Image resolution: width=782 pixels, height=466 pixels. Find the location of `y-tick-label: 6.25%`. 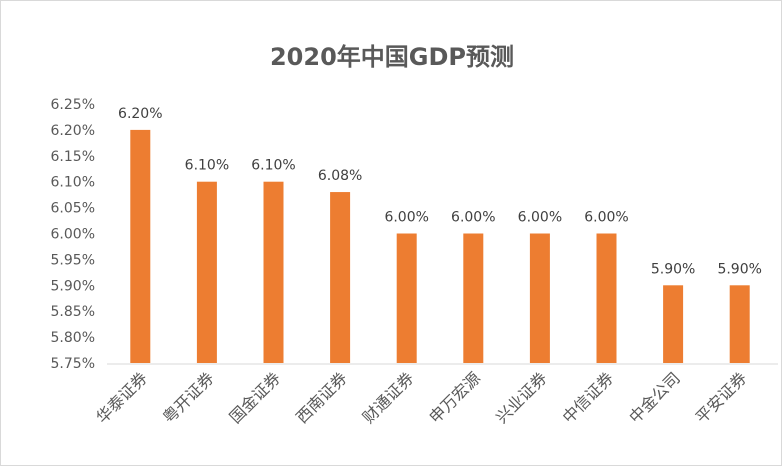

y-tick-label: 6.25% is located at coordinates (73, 105).